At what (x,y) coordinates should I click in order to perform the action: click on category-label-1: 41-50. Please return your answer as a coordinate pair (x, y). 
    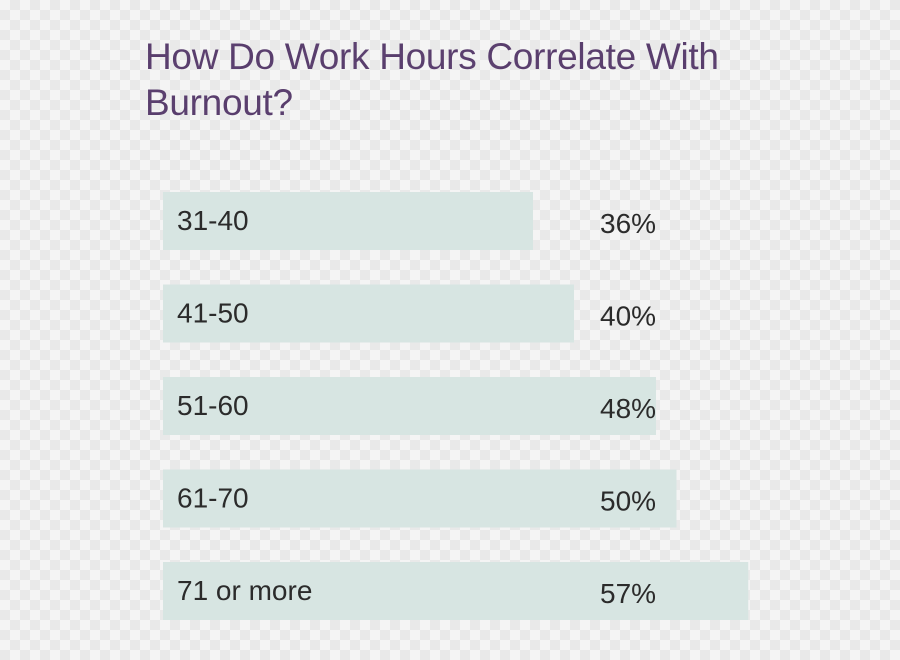
    Looking at the image, I should click on (213, 313).